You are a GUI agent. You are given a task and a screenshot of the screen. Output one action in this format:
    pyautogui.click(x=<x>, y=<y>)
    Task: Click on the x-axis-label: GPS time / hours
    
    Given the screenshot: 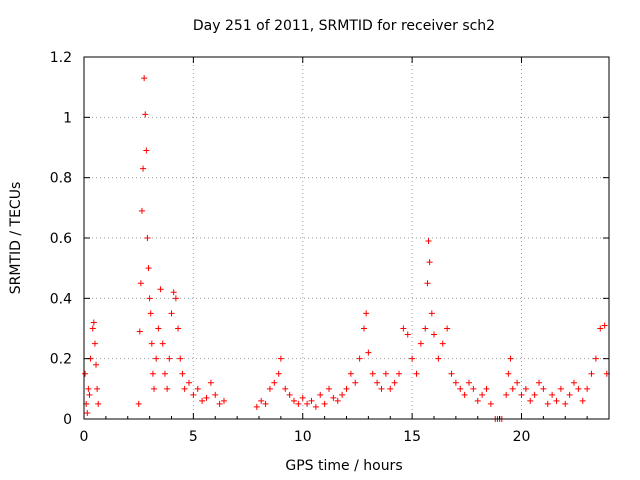 What is the action you would take?
    pyautogui.click(x=343, y=466)
    